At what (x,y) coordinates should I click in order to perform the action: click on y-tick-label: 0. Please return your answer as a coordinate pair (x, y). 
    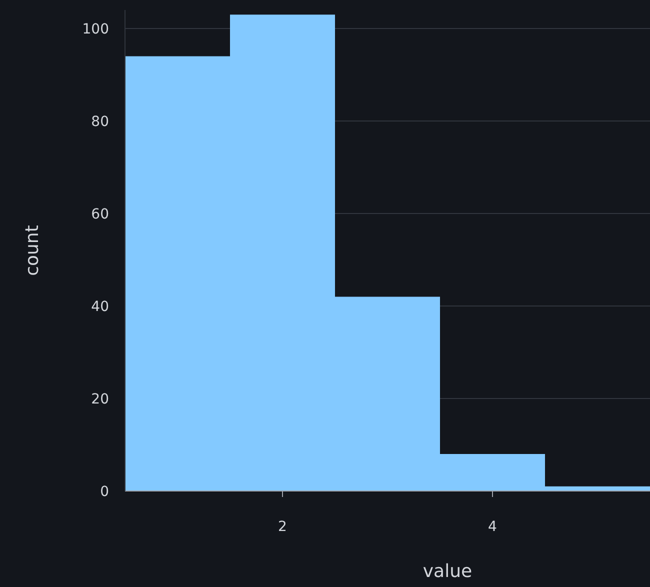
    Looking at the image, I should click on (104, 492).